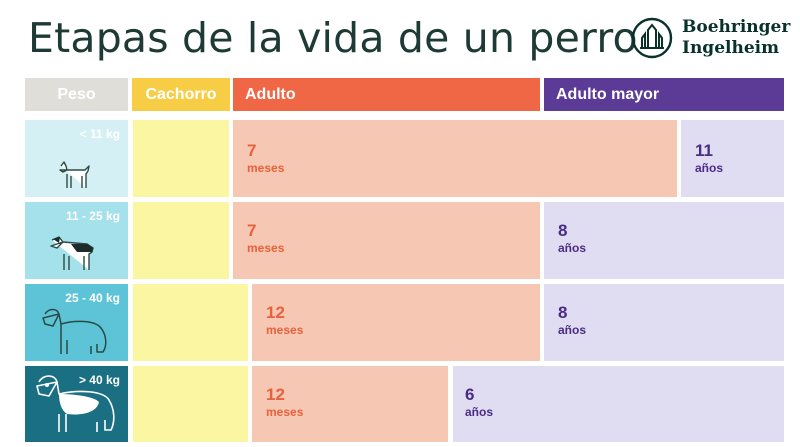  I want to click on adulto-mayor-cell: 11 años, so click(732, 158).